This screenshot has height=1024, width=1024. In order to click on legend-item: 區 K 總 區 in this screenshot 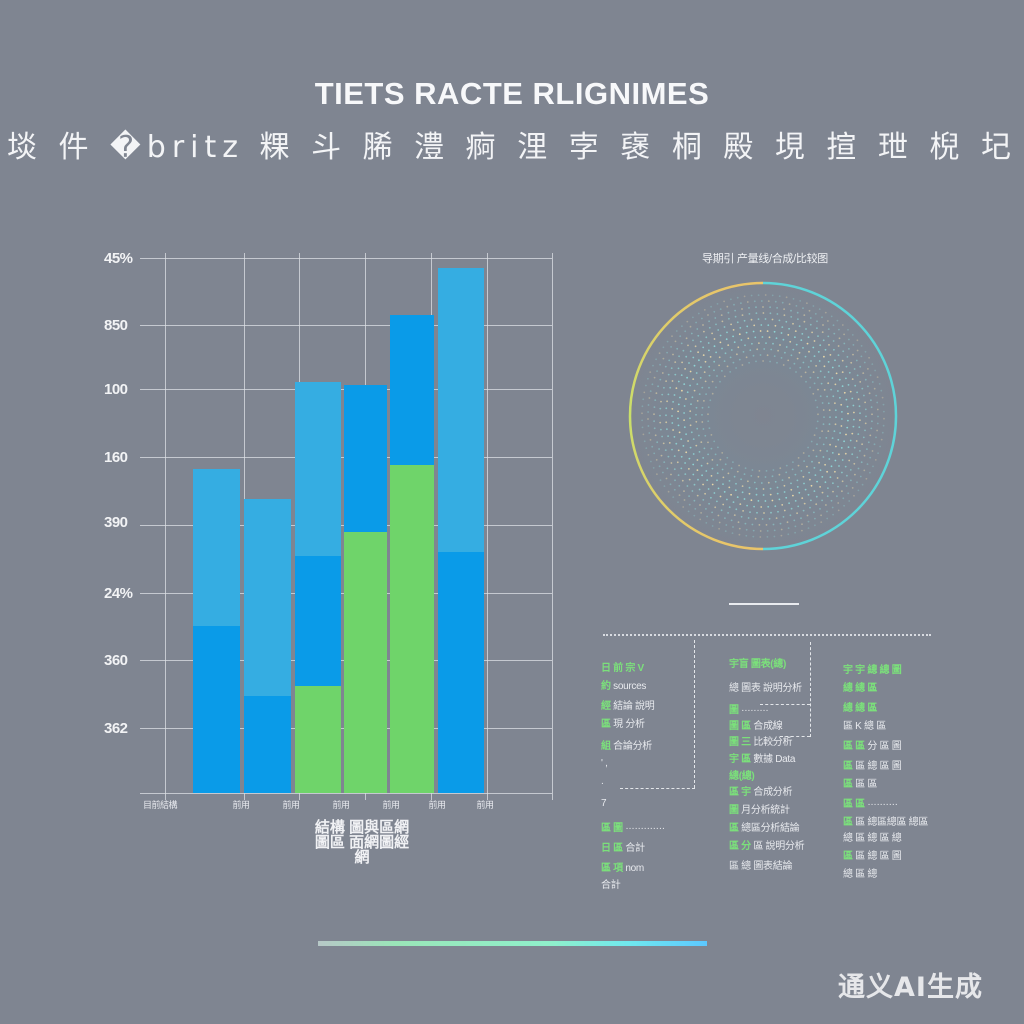, I will do `click(864, 727)`.